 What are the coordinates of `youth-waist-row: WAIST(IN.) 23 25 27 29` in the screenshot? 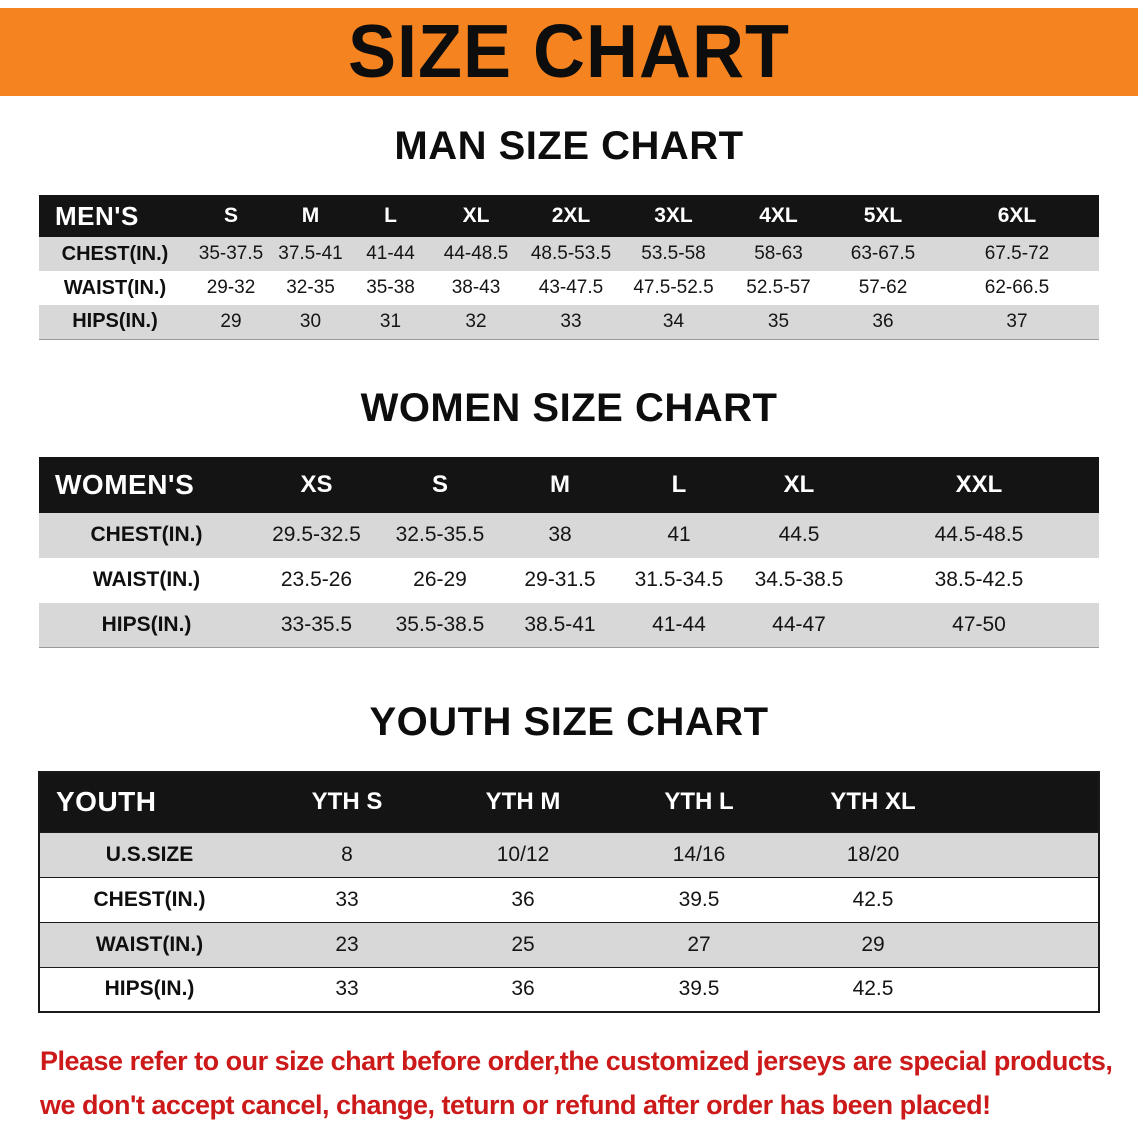 It's located at (569, 944).